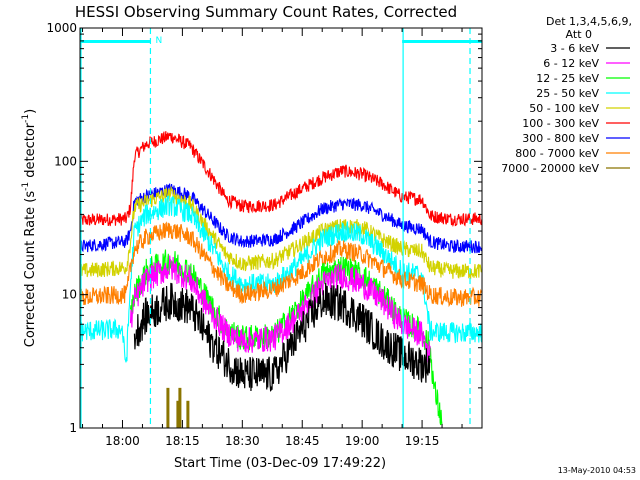 The image size is (640, 480). Describe the element at coordinates (597, 470) in the screenshot. I see `footer-date: 13-May-2010 04:53` at that location.